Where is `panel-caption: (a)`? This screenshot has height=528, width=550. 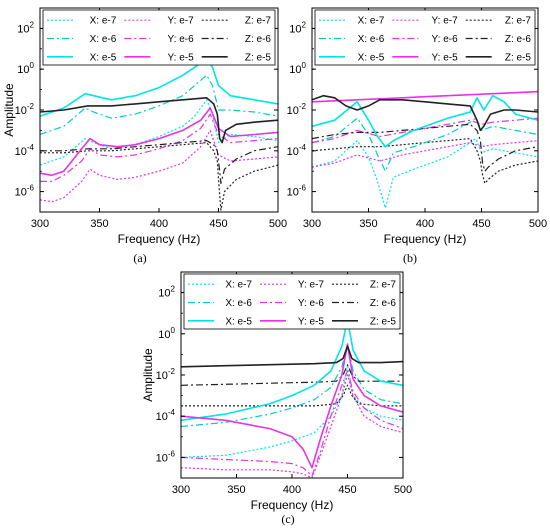
panel-caption: (a) is located at coordinates (139, 258).